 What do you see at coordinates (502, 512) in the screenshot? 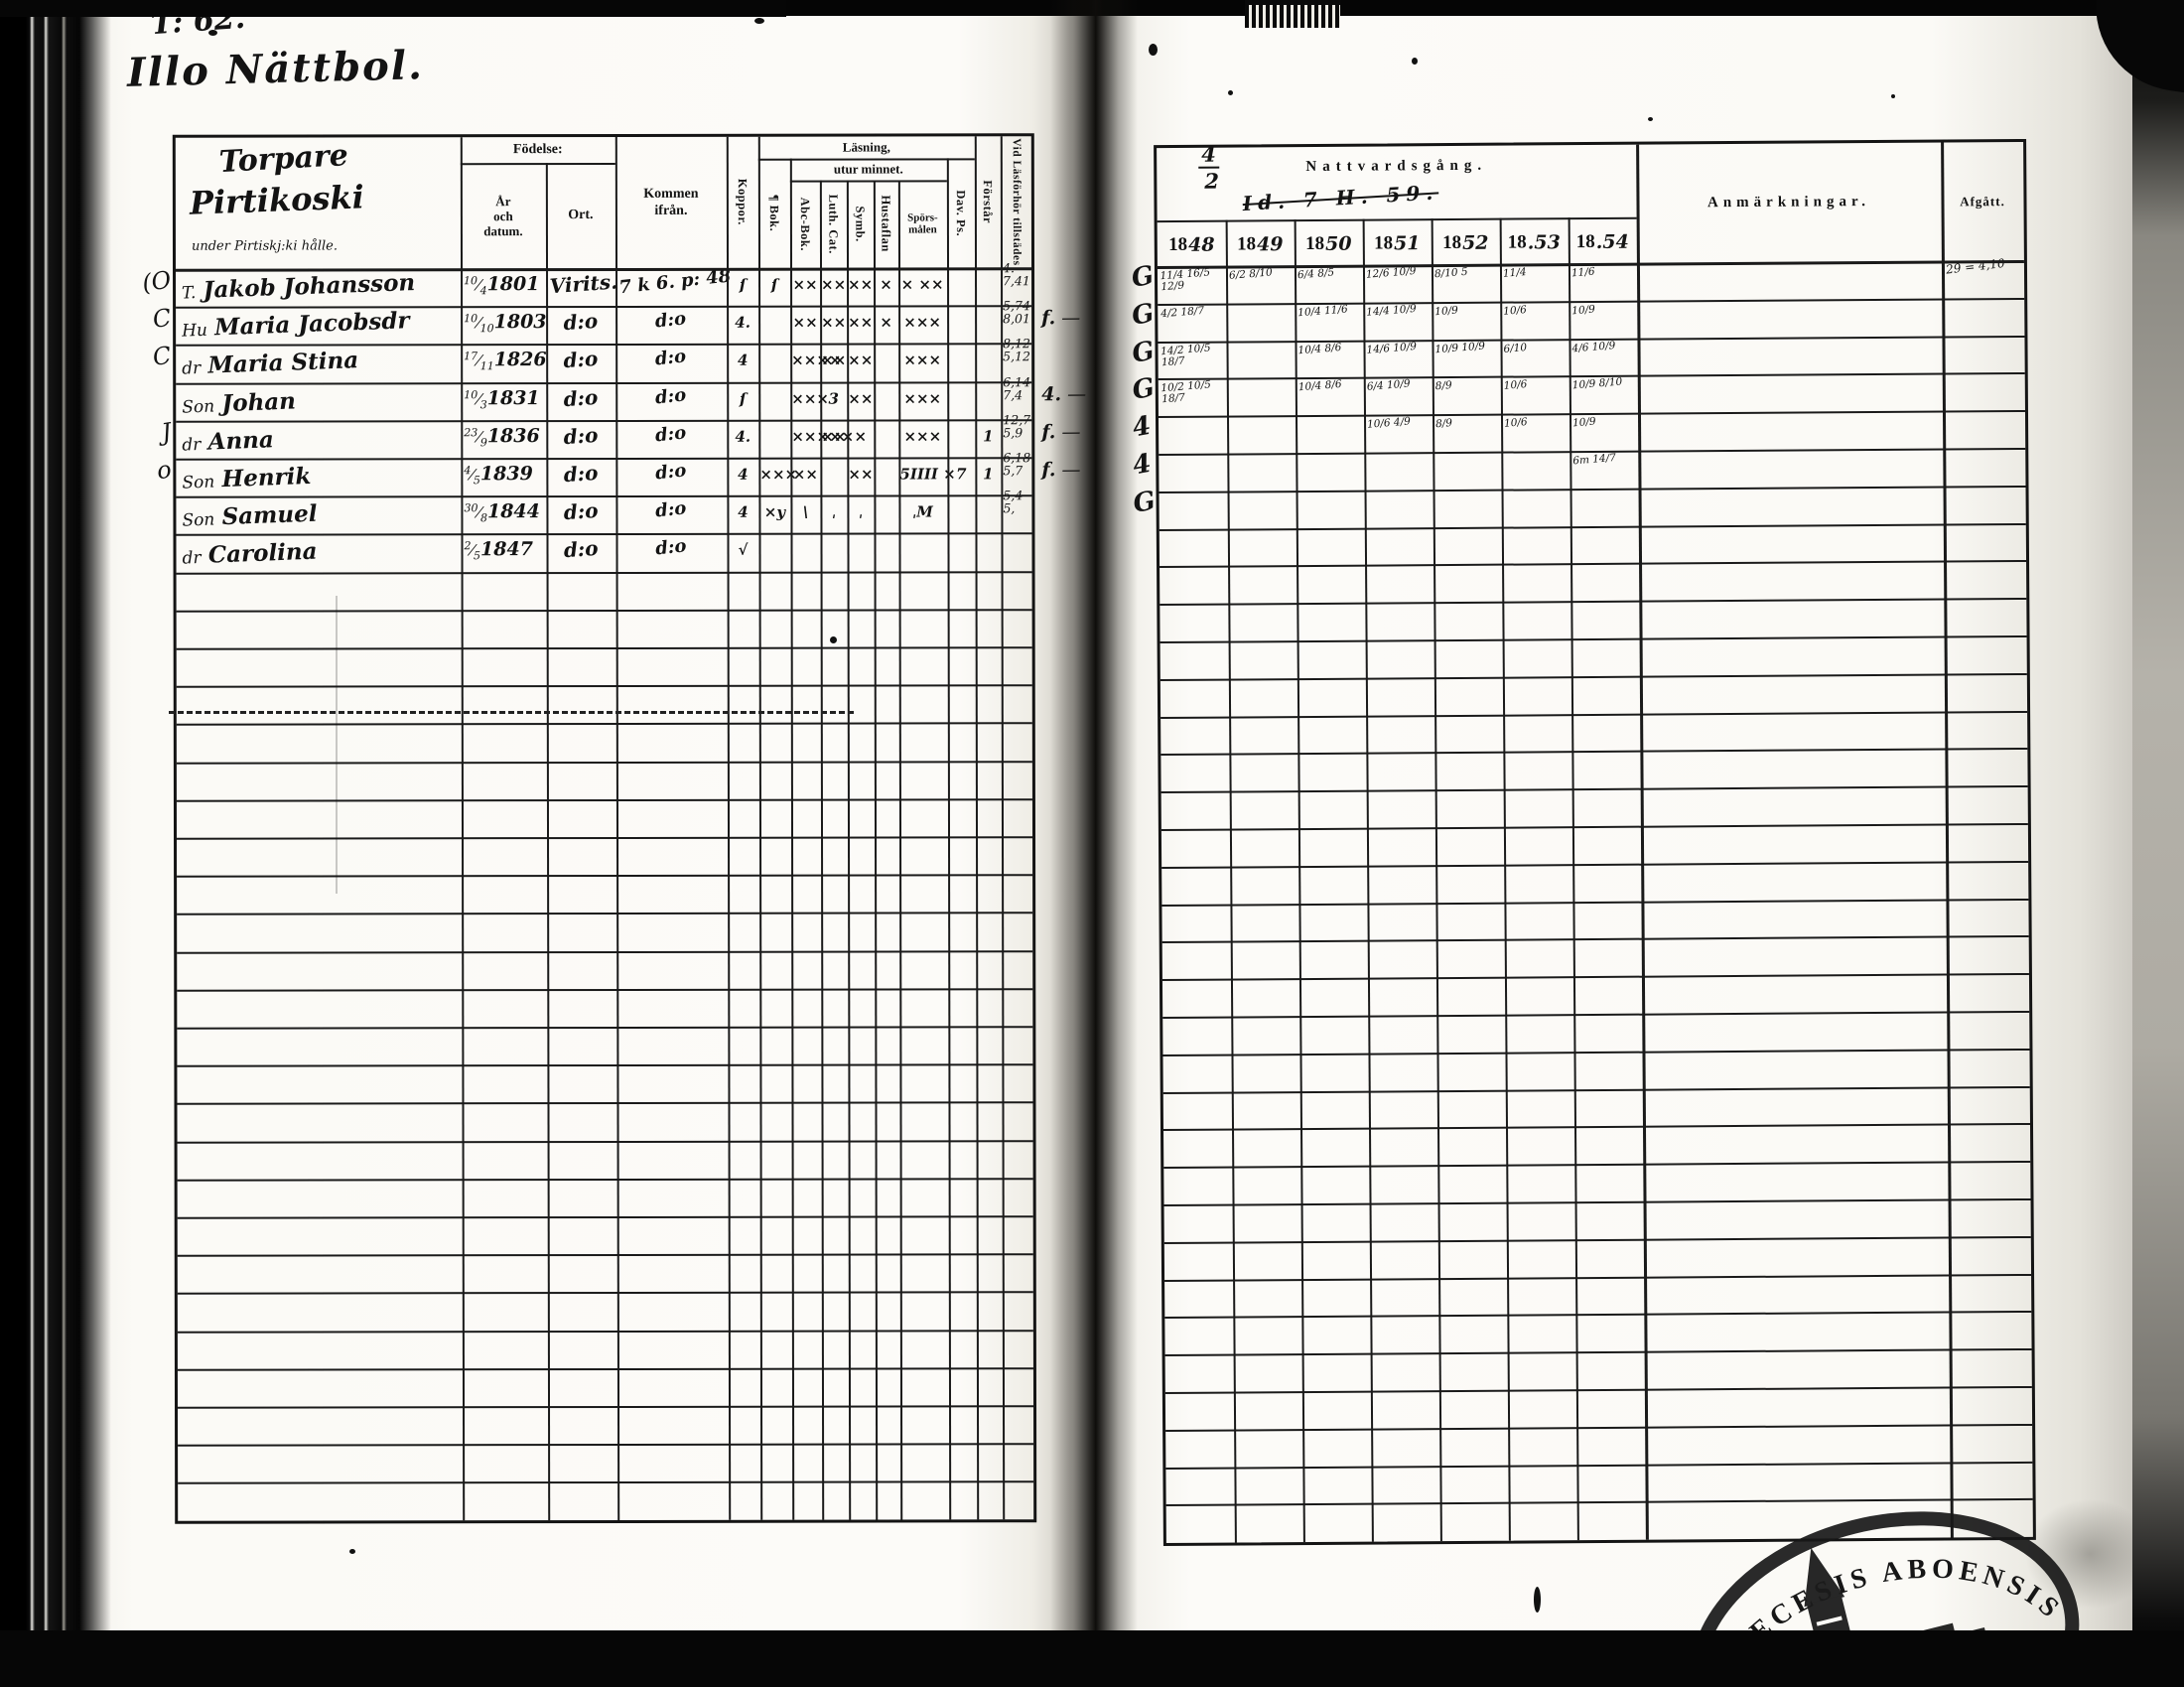
I see `row-cell: 30⁄81844` at bounding box center [502, 512].